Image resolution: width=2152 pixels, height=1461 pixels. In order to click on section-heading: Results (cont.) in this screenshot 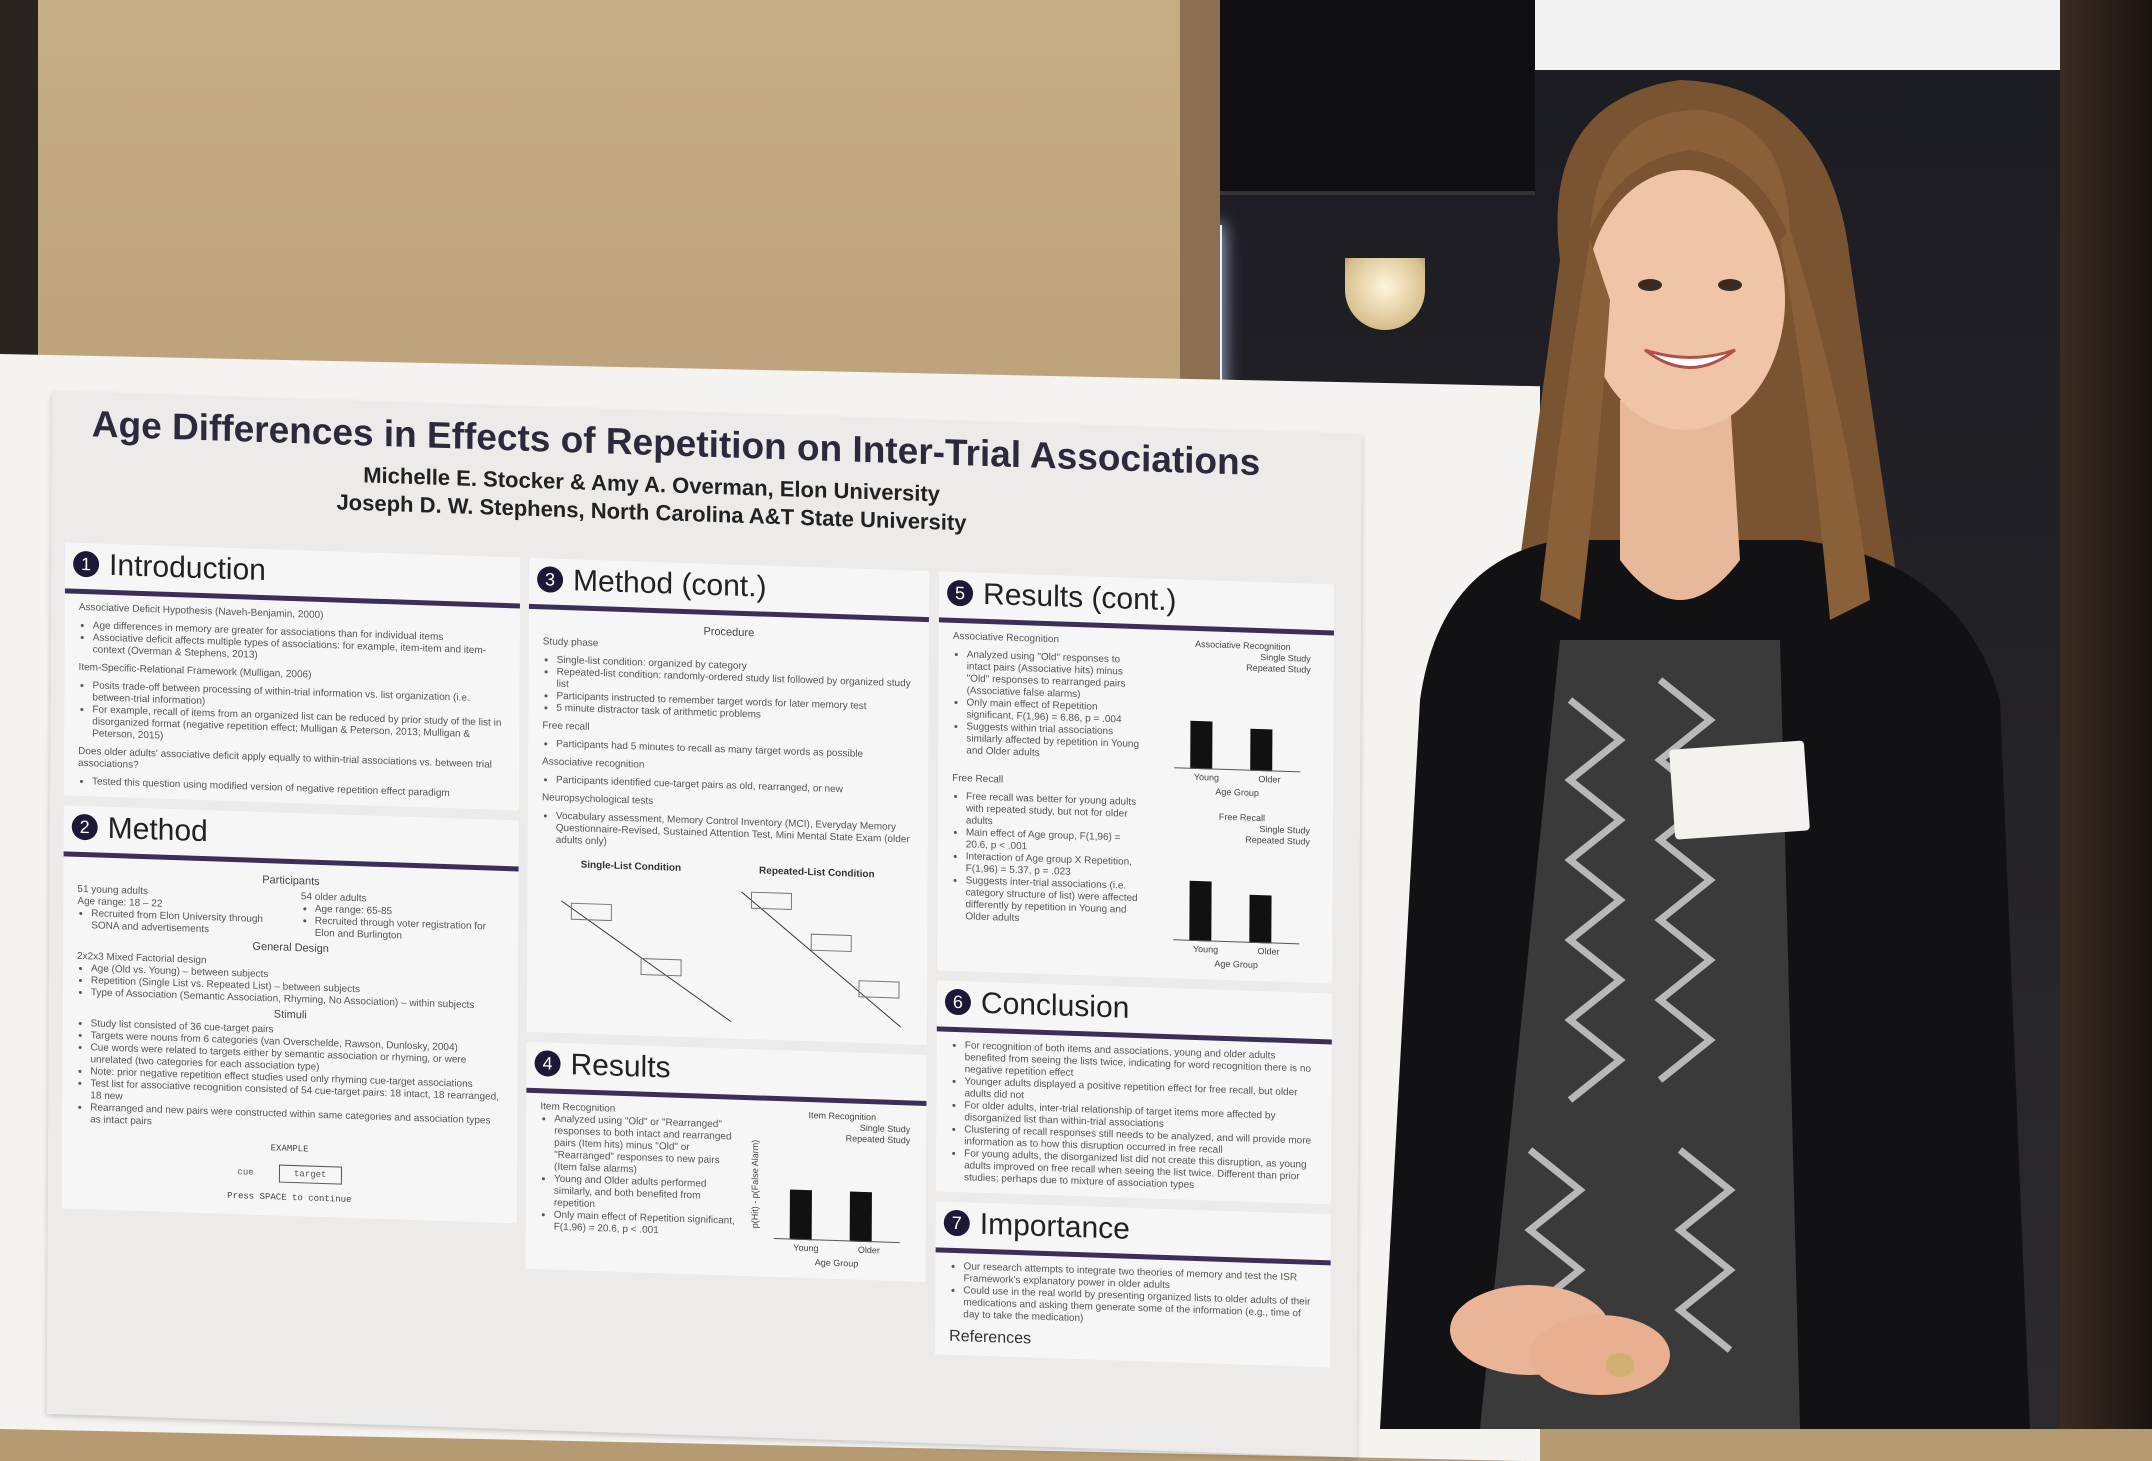, I will do `click(1080, 597)`.